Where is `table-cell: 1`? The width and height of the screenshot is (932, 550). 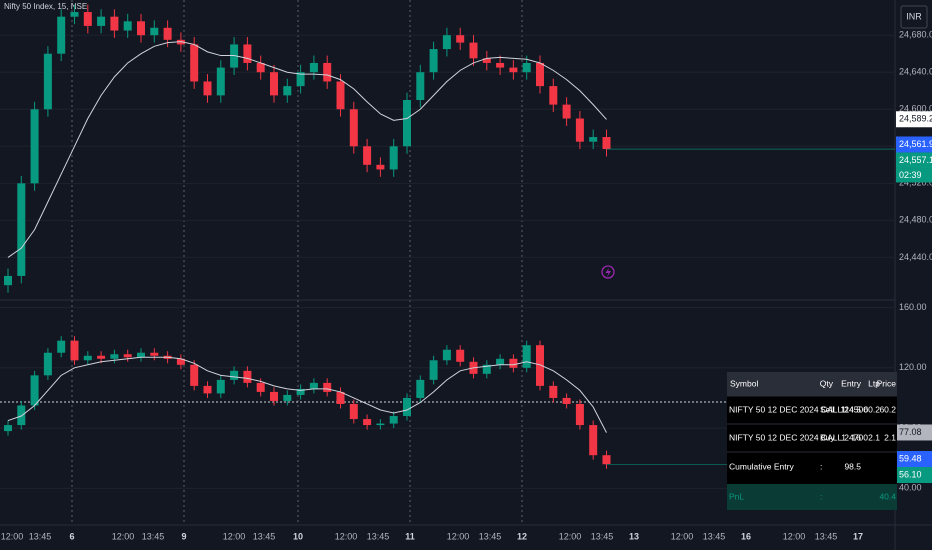
table-cell: 1 is located at coordinates (843, 409).